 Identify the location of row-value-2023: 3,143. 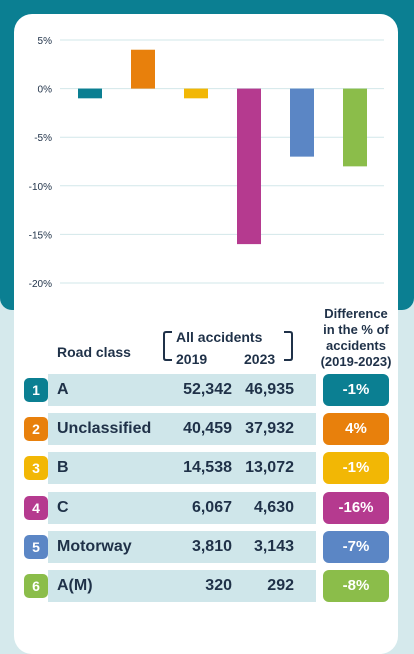
(273, 546).